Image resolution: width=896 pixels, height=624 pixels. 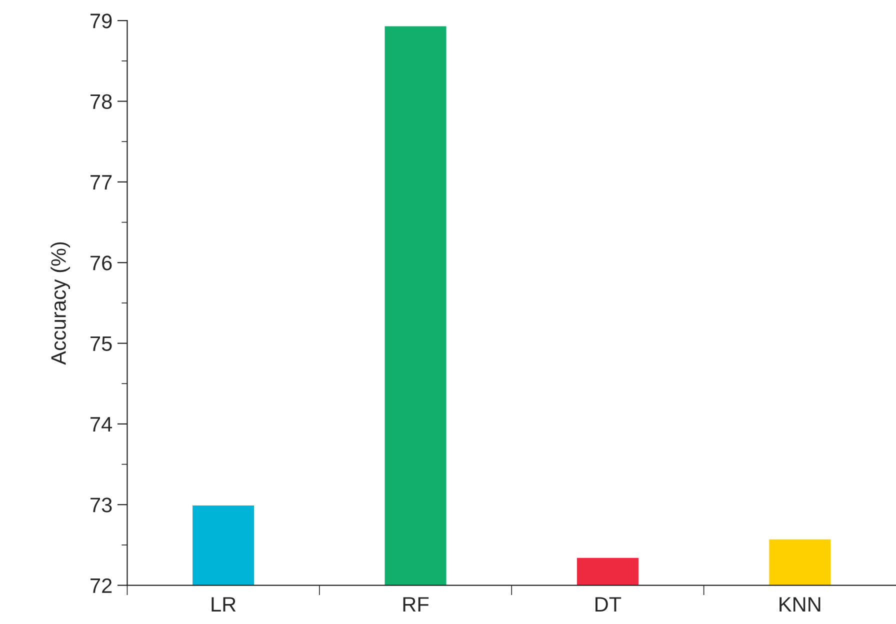 I want to click on y-tick-label: 73, so click(x=101, y=505).